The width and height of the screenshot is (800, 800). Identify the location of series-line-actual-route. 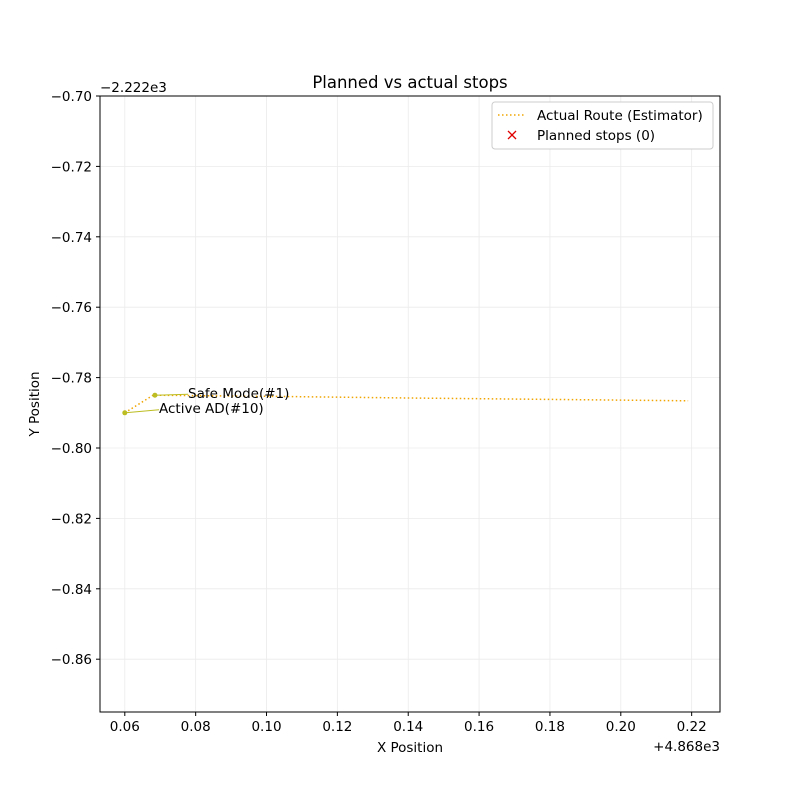
(406, 404).